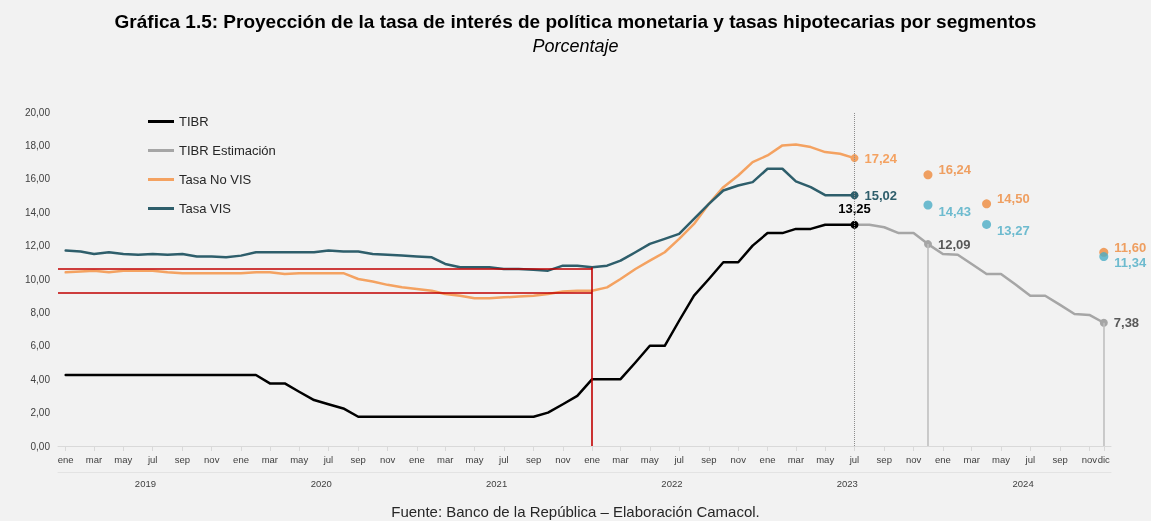 The width and height of the screenshot is (1151, 521). What do you see at coordinates (40, 413) in the screenshot?
I see `y-tick-label: 2,00` at bounding box center [40, 413].